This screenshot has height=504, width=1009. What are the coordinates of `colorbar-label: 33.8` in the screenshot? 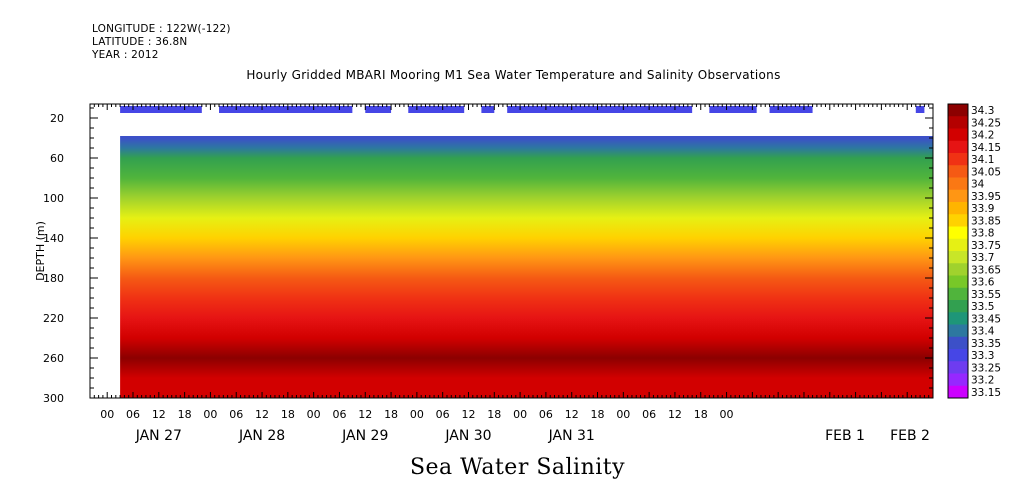 It's located at (982, 234).